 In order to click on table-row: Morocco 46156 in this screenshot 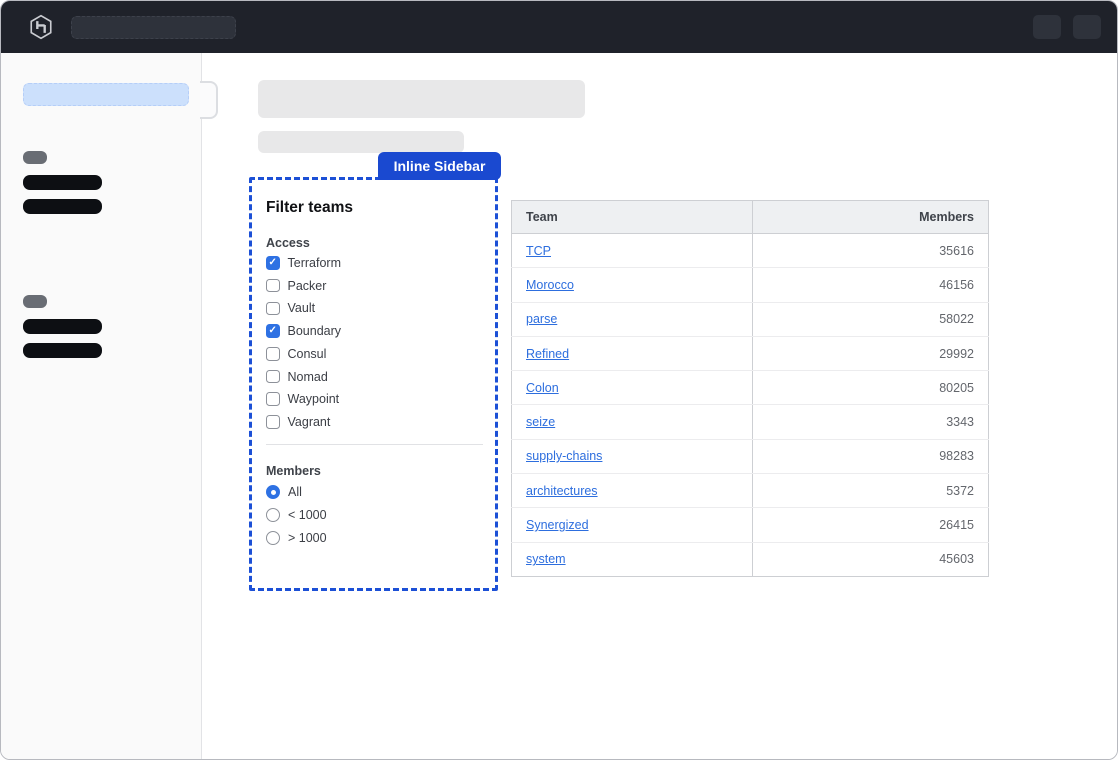, I will do `click(750, 285)`.